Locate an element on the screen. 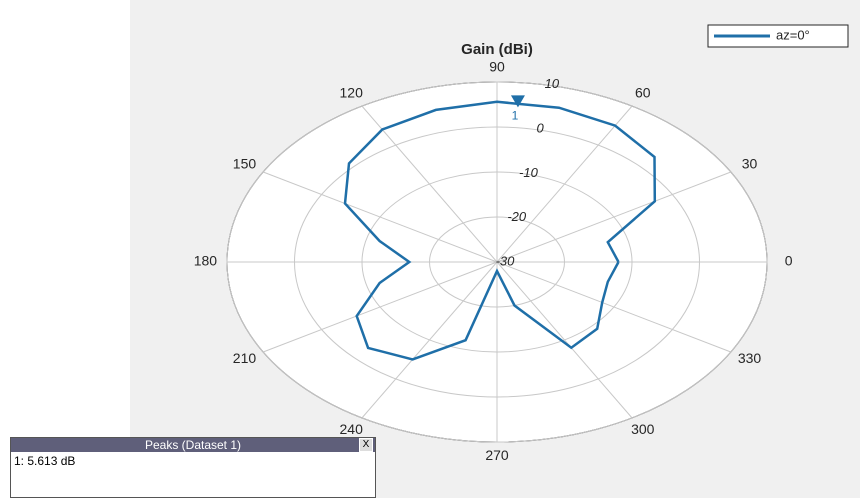 The height and width of the screenshot is (498, 860). panel-header: Peaks (Dataset 1) X is located at coordinates (193, 445).